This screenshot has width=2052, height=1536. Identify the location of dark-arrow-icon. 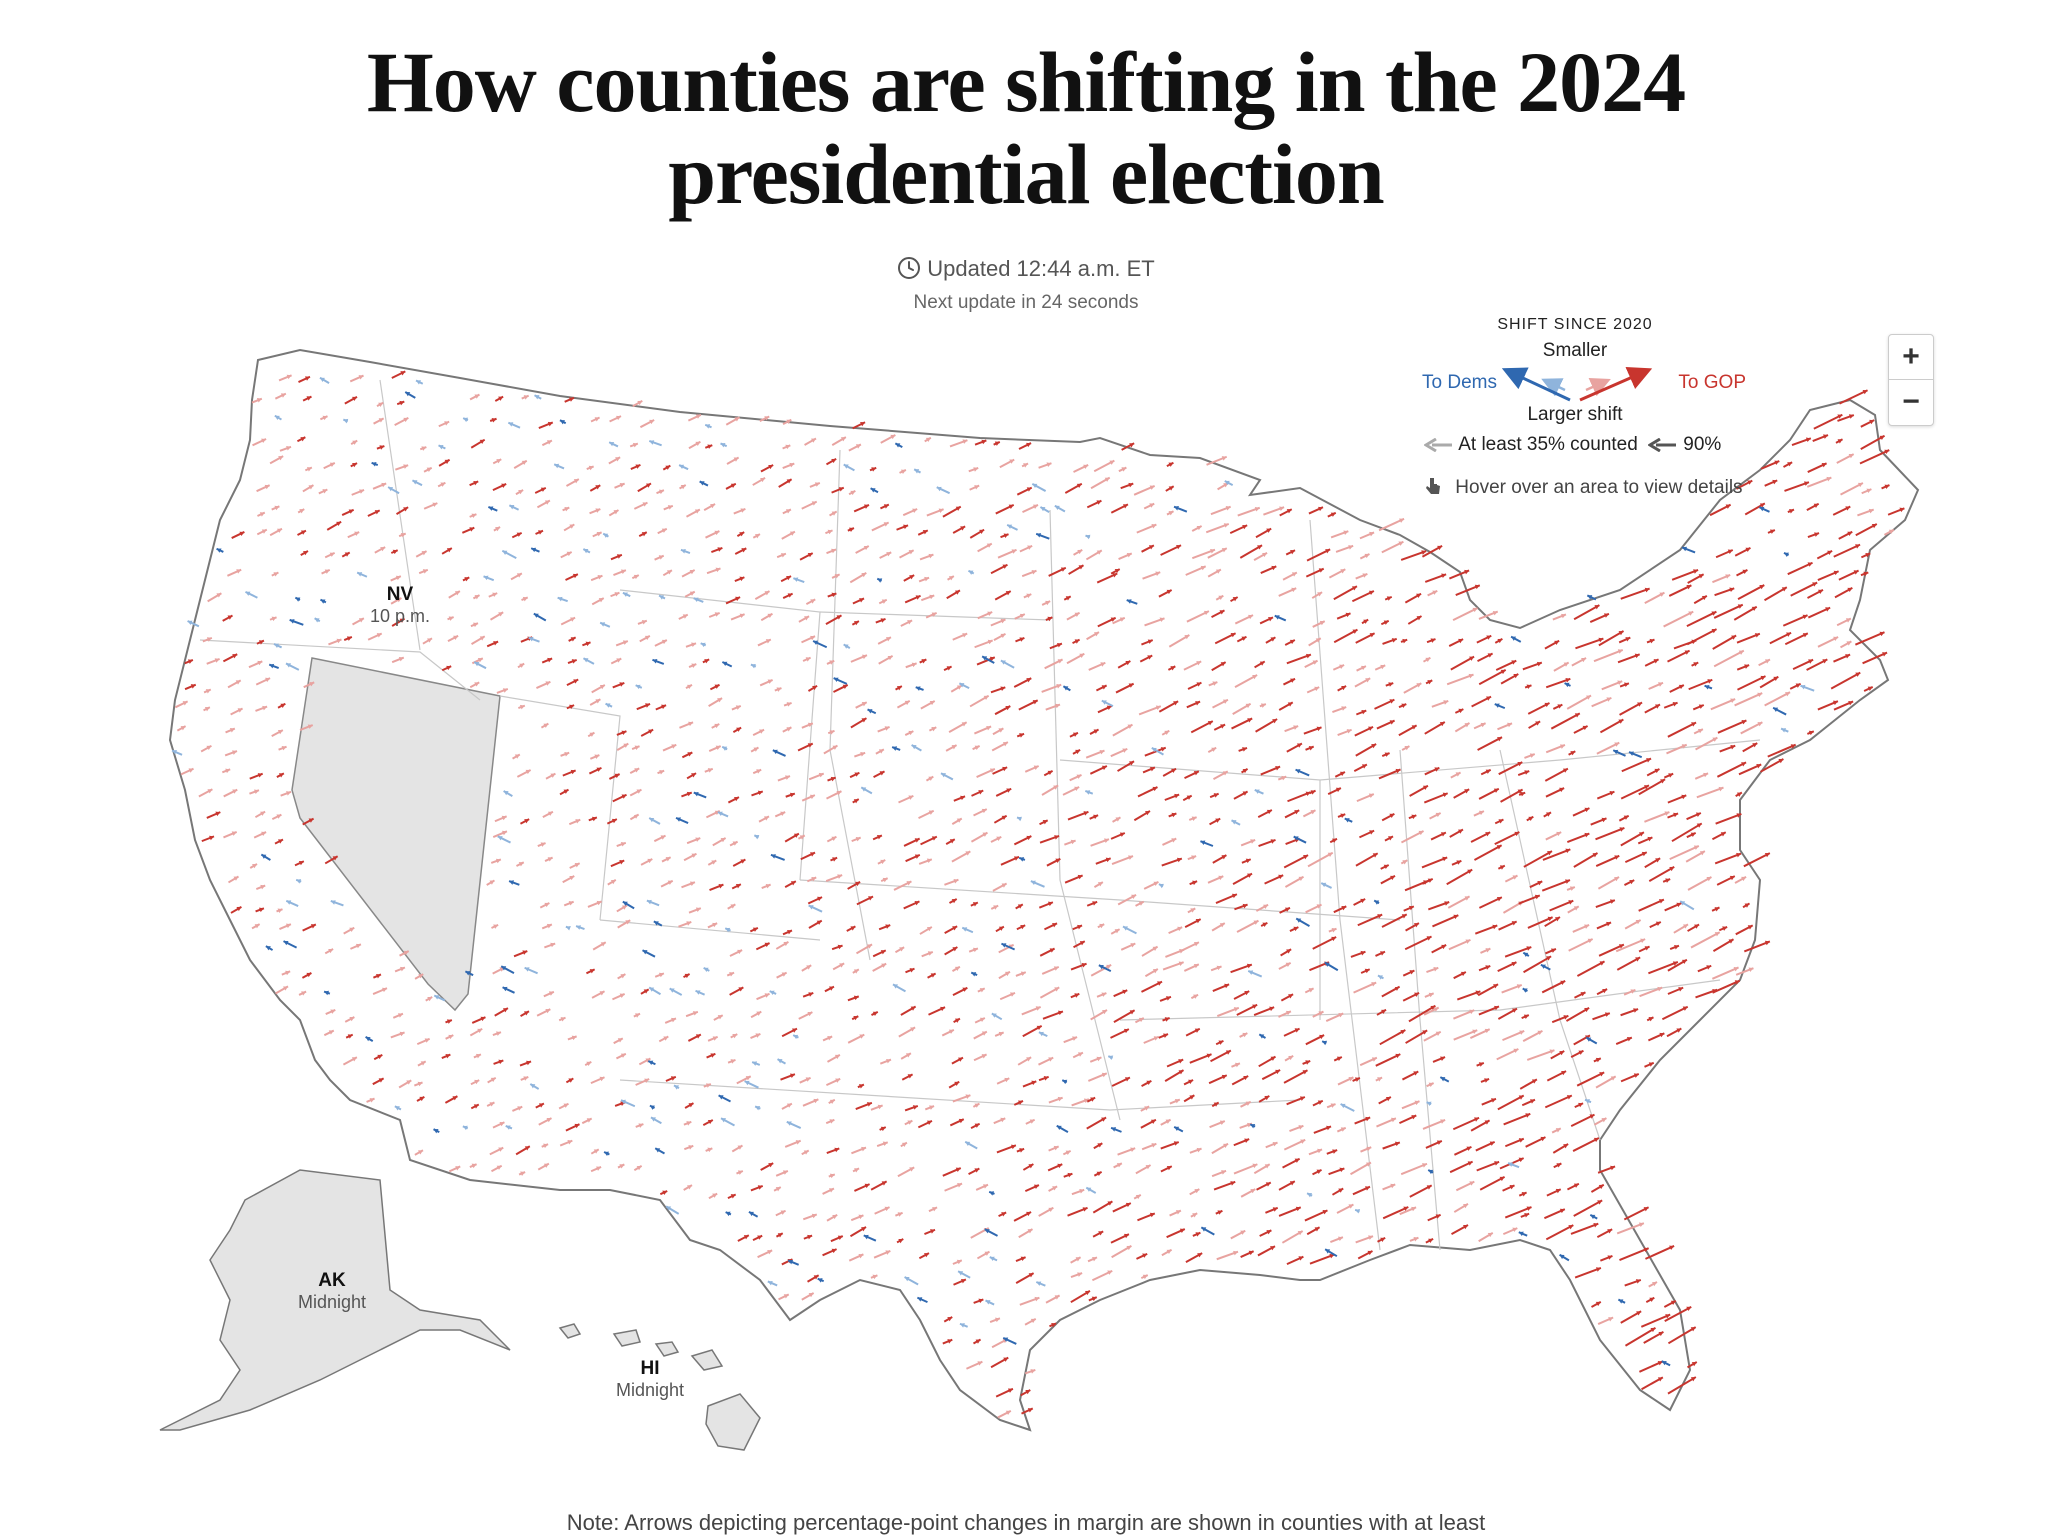
(1661, 445).